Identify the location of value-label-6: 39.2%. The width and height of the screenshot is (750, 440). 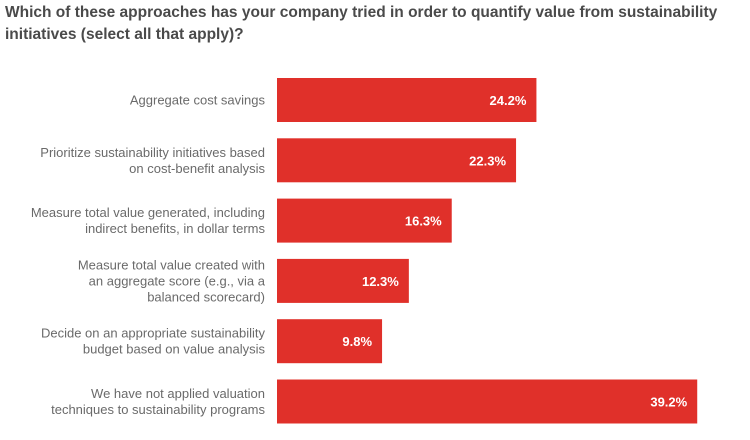
(668, 402).